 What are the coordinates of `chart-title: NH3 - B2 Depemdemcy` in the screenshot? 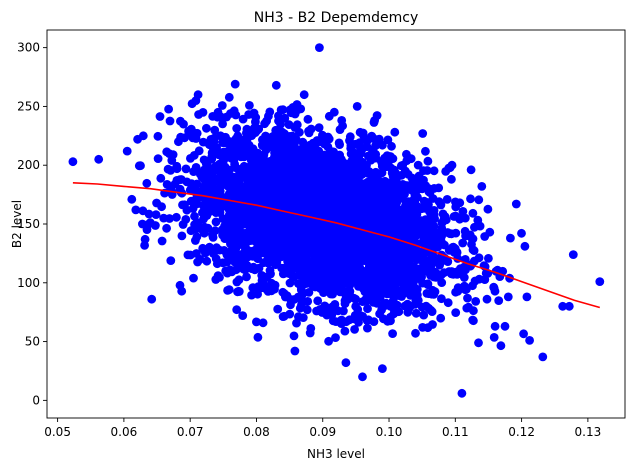 It's located at (336, 18).